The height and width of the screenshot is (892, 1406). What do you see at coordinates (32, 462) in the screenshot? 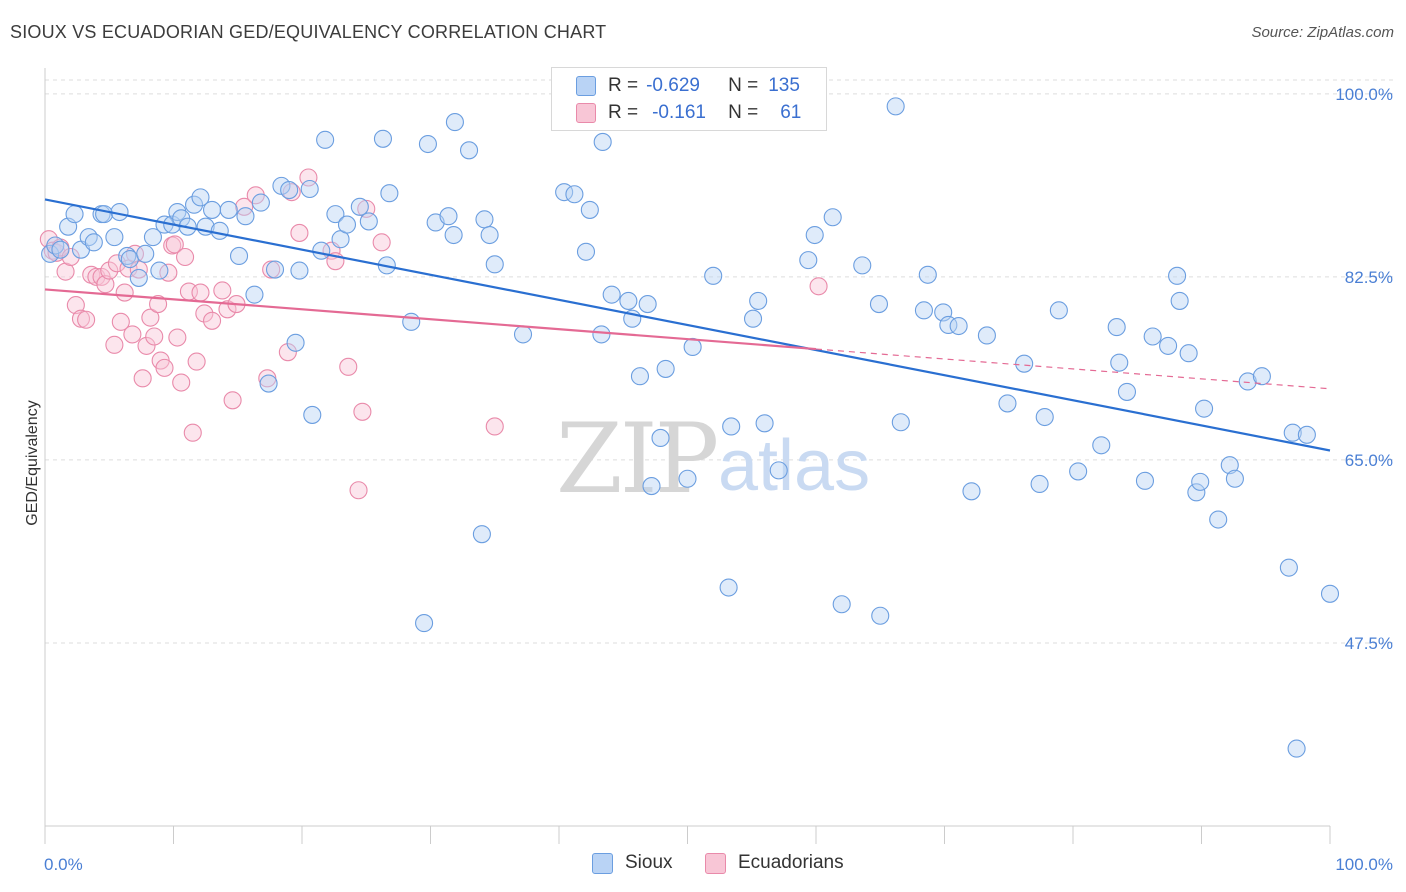
I see `y-axis-label: GED/Equivalency` at bounding box center [32, 462].